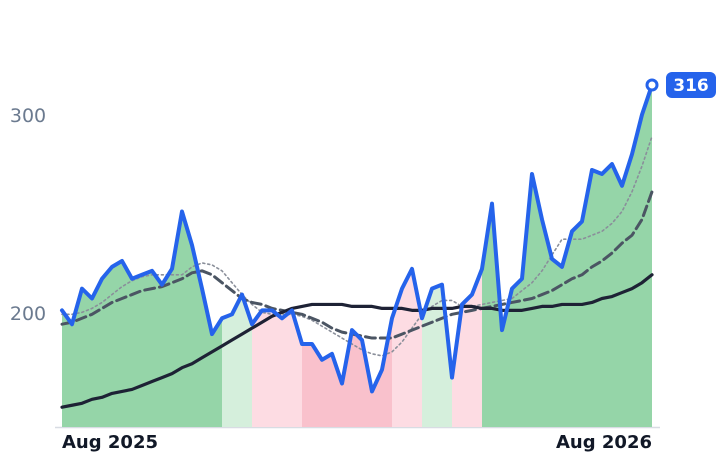 The width and height of the screenshot is (718, 464). What do you see at coordinates (110, 442) in the screenshot?
I see `x-tick-label: Aug 2025` at bounding box center [110, 442].